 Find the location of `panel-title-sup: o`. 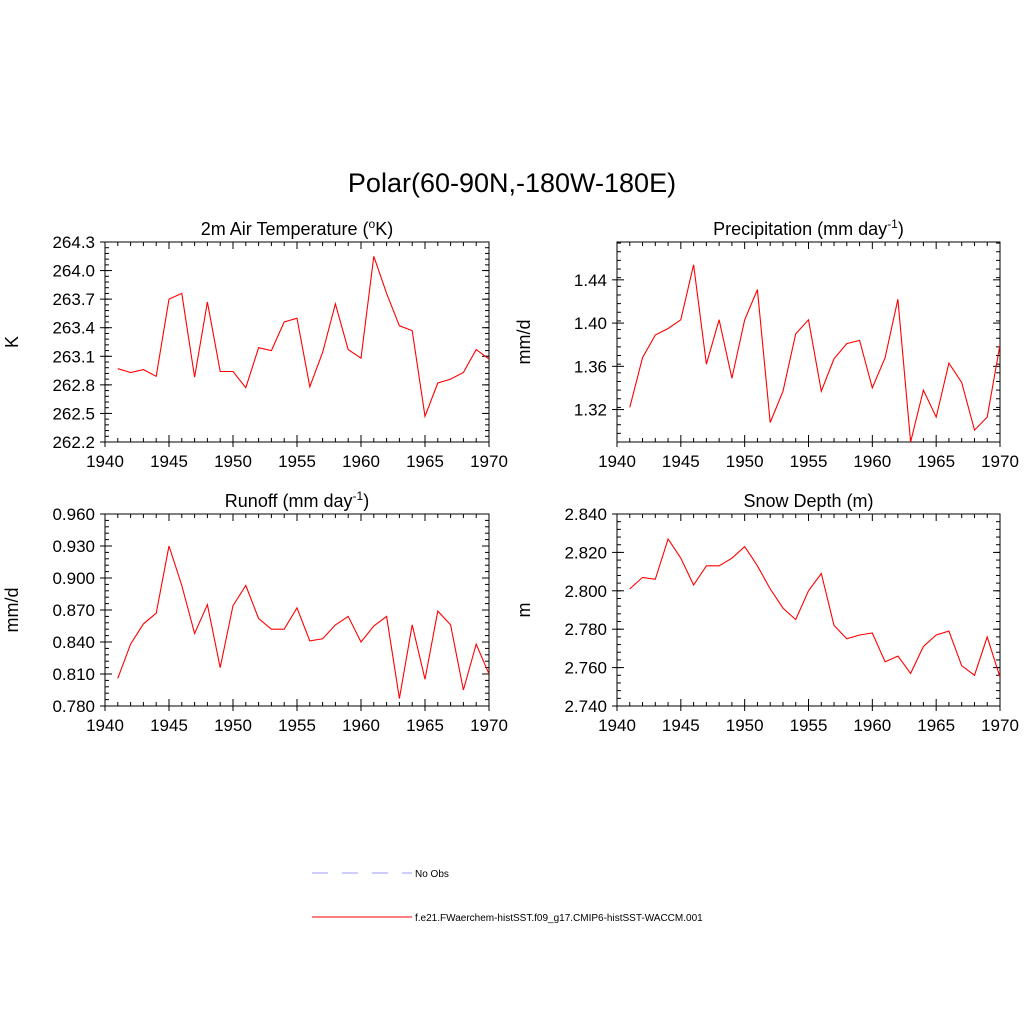

panel-title-sup: o is located at coordinates (372, 224).